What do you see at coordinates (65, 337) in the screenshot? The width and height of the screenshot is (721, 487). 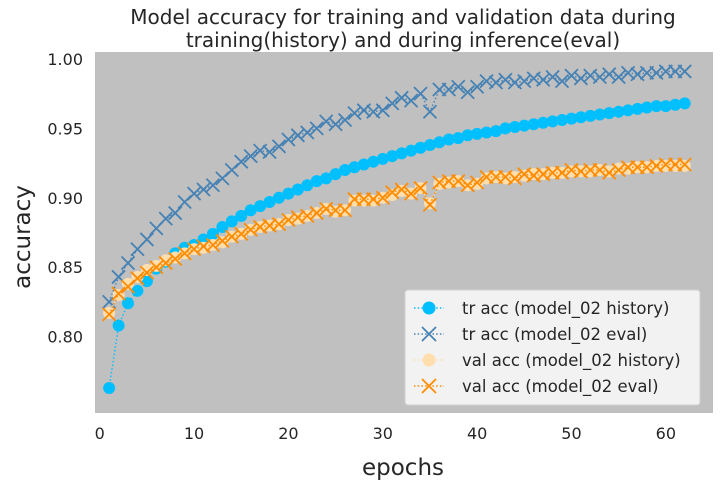 I see `y-tick-label: 0.80` at bounding box center [65, 337].